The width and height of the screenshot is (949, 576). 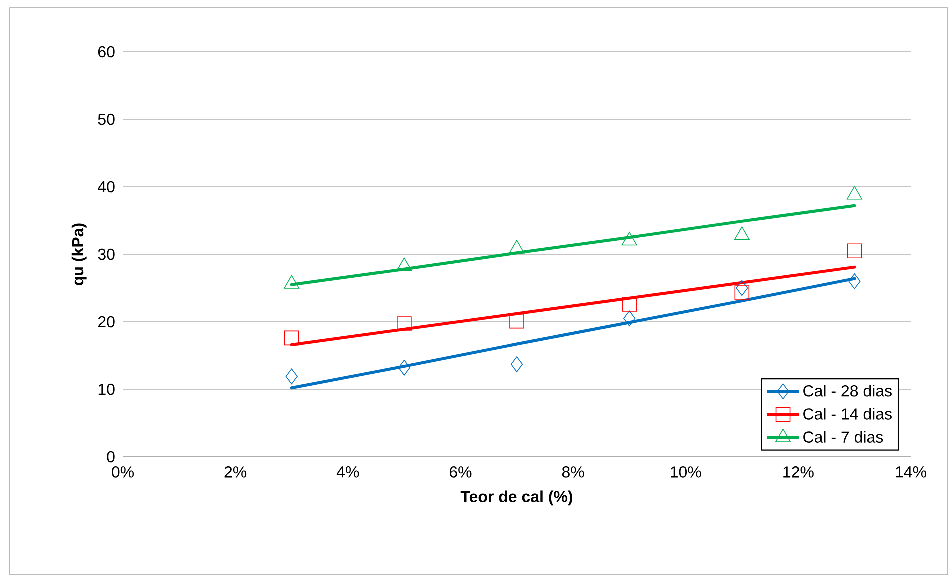 I want to click on legend-label: Cal - 28 dias, so click(x=848, y=391).